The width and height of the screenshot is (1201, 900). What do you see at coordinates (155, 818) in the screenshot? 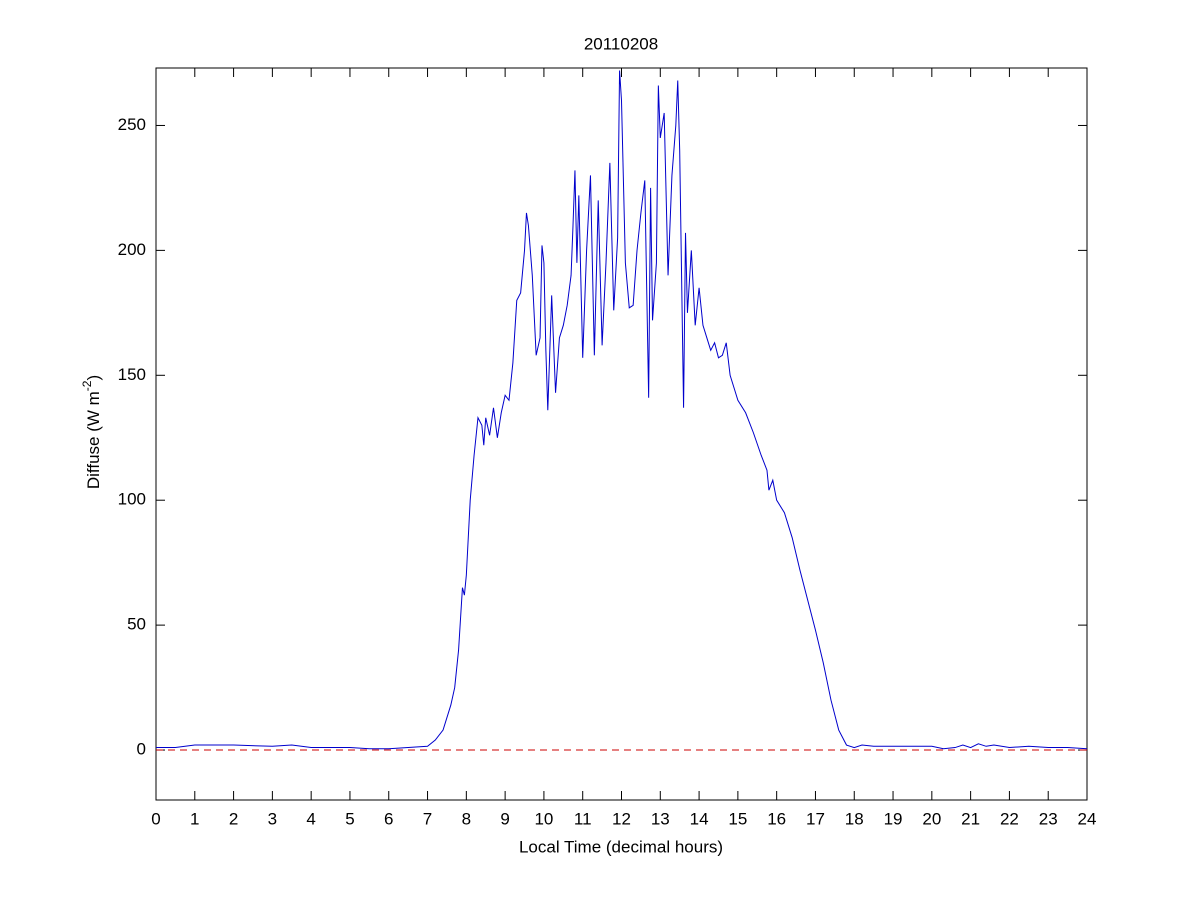
I see `x-tick-label: 0` at bounding box center [155, 818].